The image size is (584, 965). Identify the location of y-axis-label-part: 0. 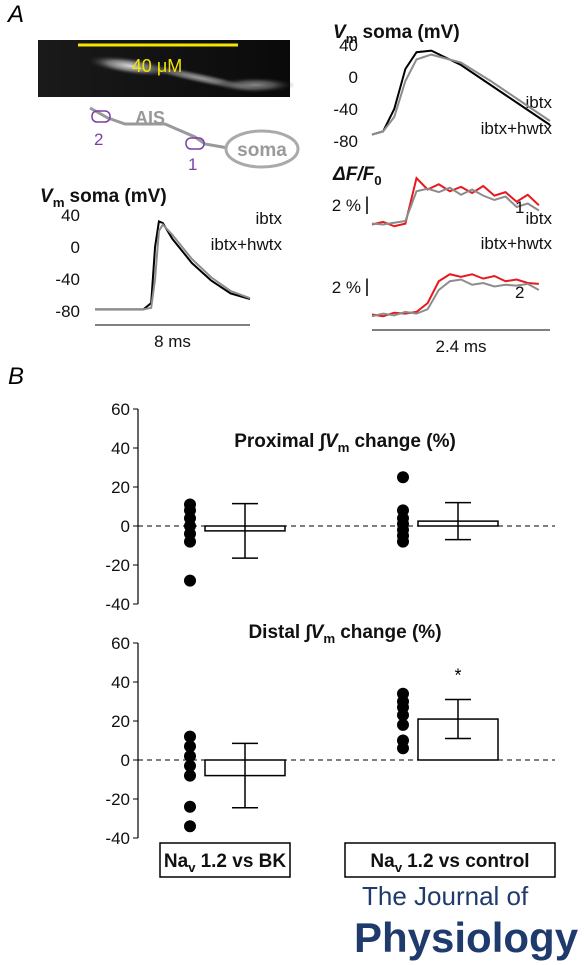
(377, 180).